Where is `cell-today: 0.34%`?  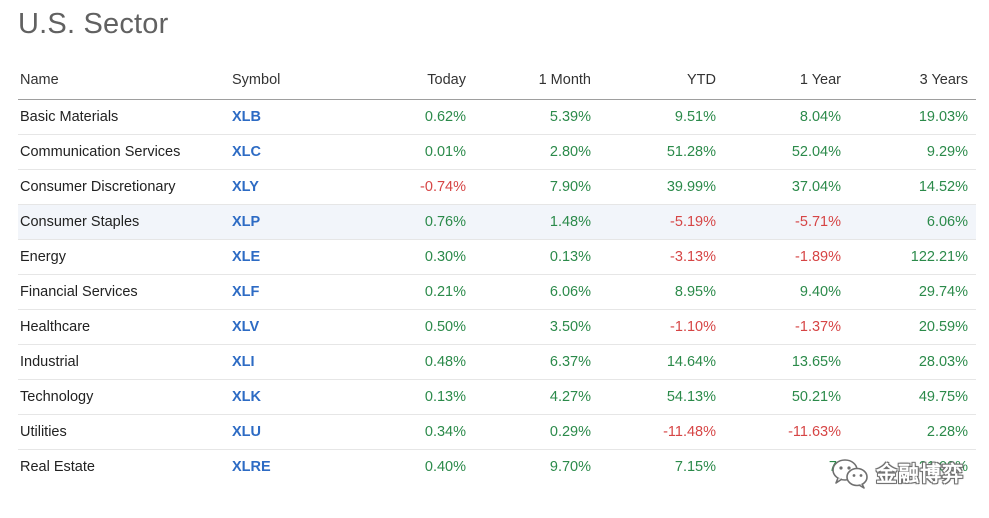 cell-today: 0.34% is located at coordinates (422, 432).